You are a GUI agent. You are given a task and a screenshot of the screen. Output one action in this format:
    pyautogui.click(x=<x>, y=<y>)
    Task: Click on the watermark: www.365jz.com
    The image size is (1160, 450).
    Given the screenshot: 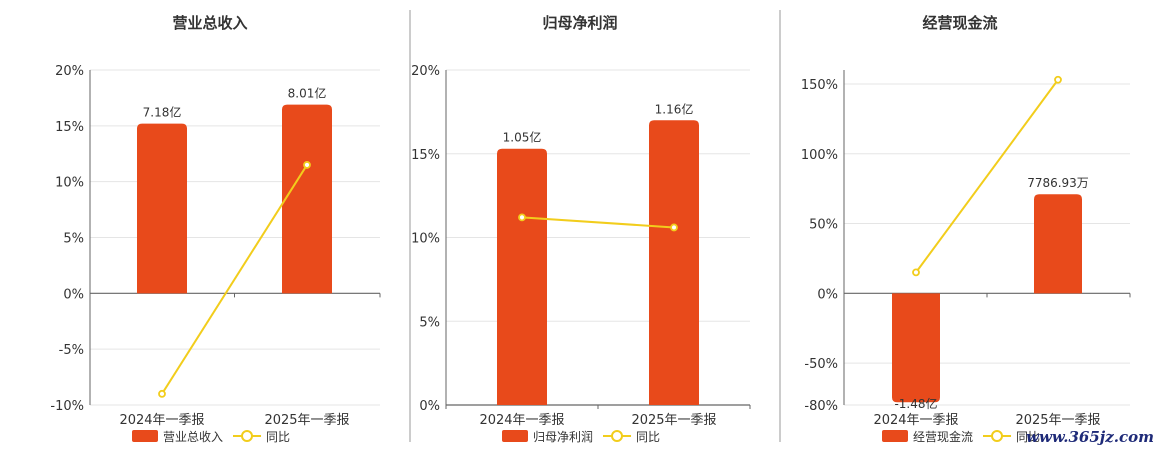 What is the action you would take?
    pyautogui.click(x=1090, y=437)
    